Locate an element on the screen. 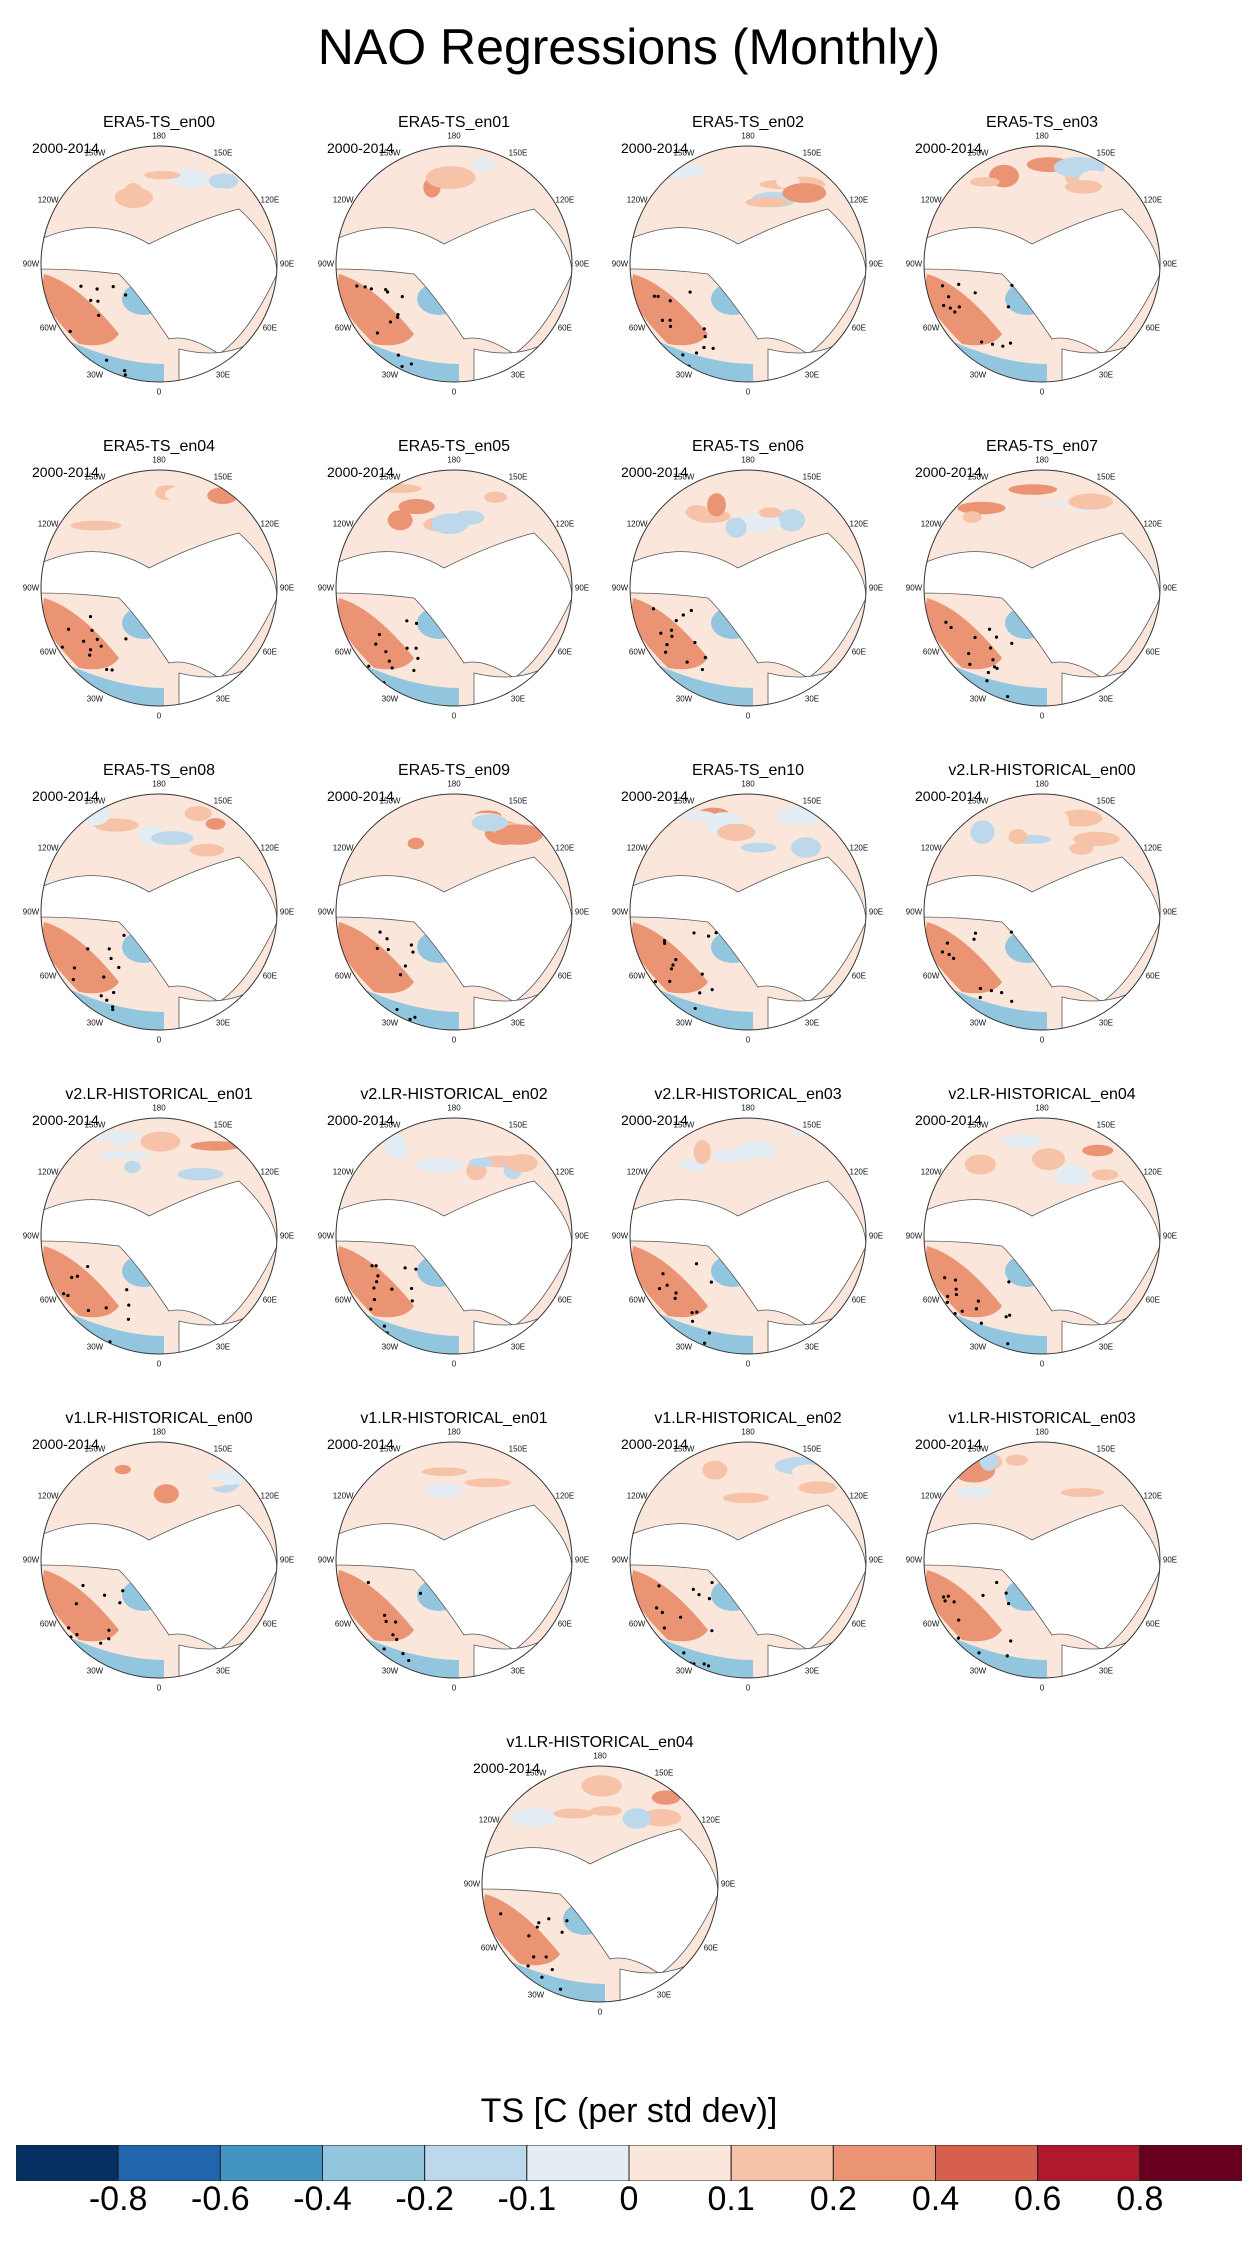 This screenshot has height=2244, width=1258. longitude-label: 150E is located at coordinates (223, 1449).